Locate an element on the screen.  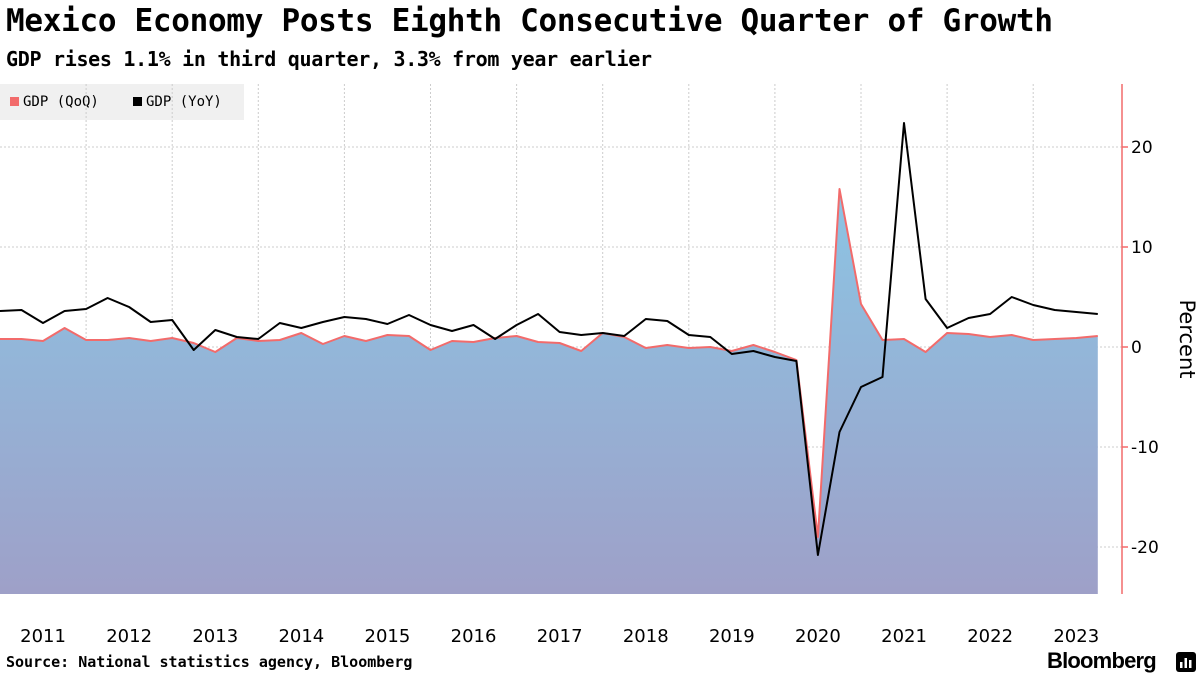
legend-item-yoy: GDP (YoY) is located at coordinates (177, 102).